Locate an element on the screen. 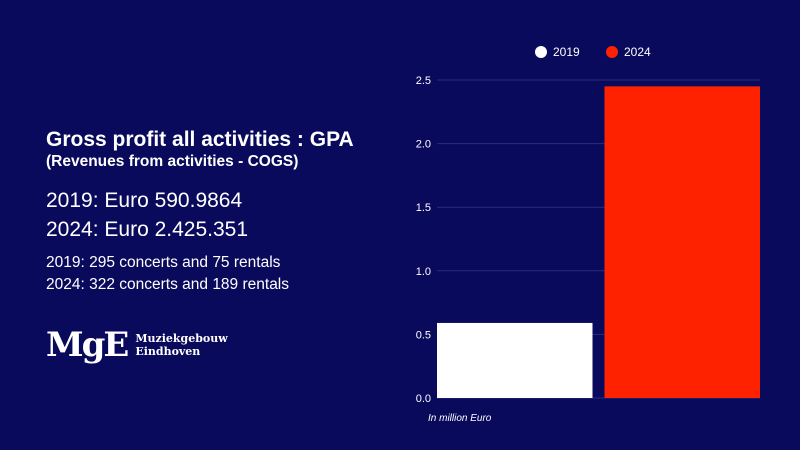 The image size is (800, 450). logo-text: Muziekgebouw Eindhoven is located at coordinates (181, 345).